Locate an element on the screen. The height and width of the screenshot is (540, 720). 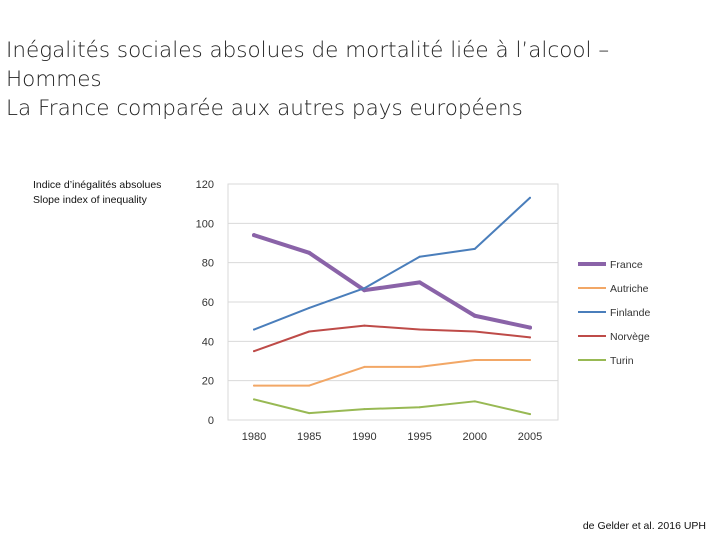
legend-label: France is located at coordinates (626, 265).